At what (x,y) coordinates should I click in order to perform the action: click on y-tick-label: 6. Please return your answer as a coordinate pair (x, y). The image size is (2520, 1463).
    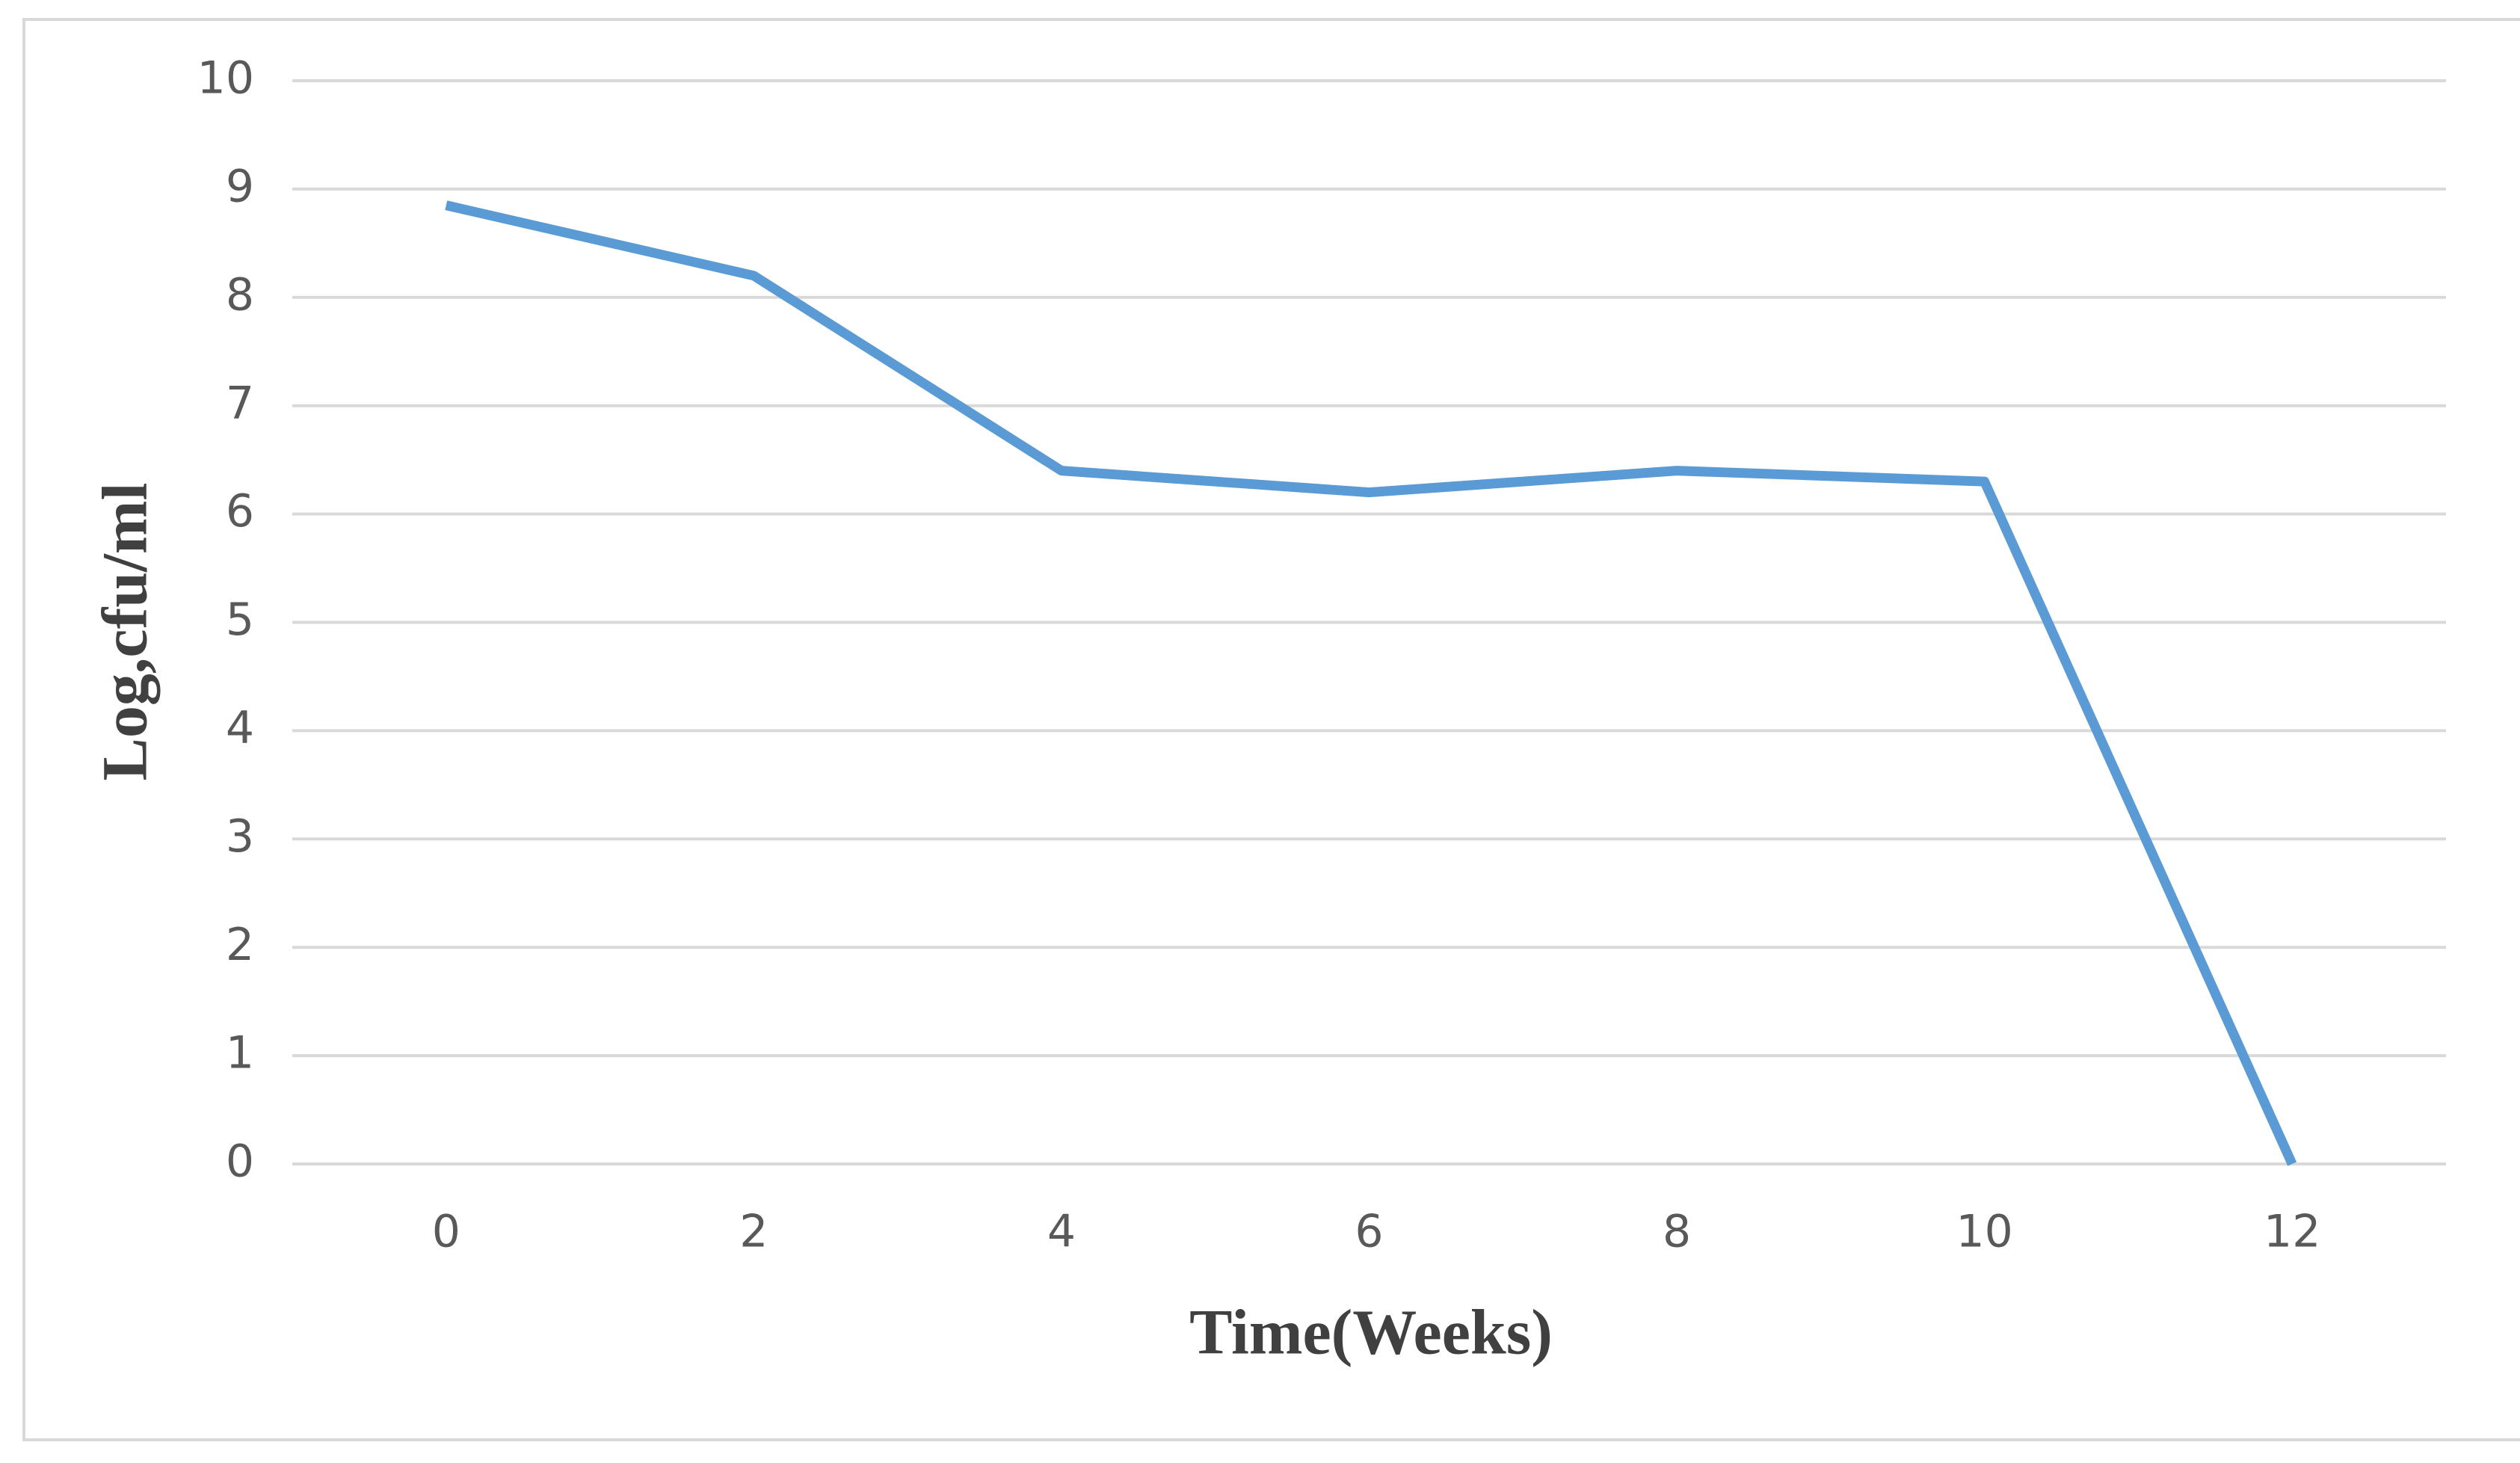
    Looking at the image, I should click on (240, 511).